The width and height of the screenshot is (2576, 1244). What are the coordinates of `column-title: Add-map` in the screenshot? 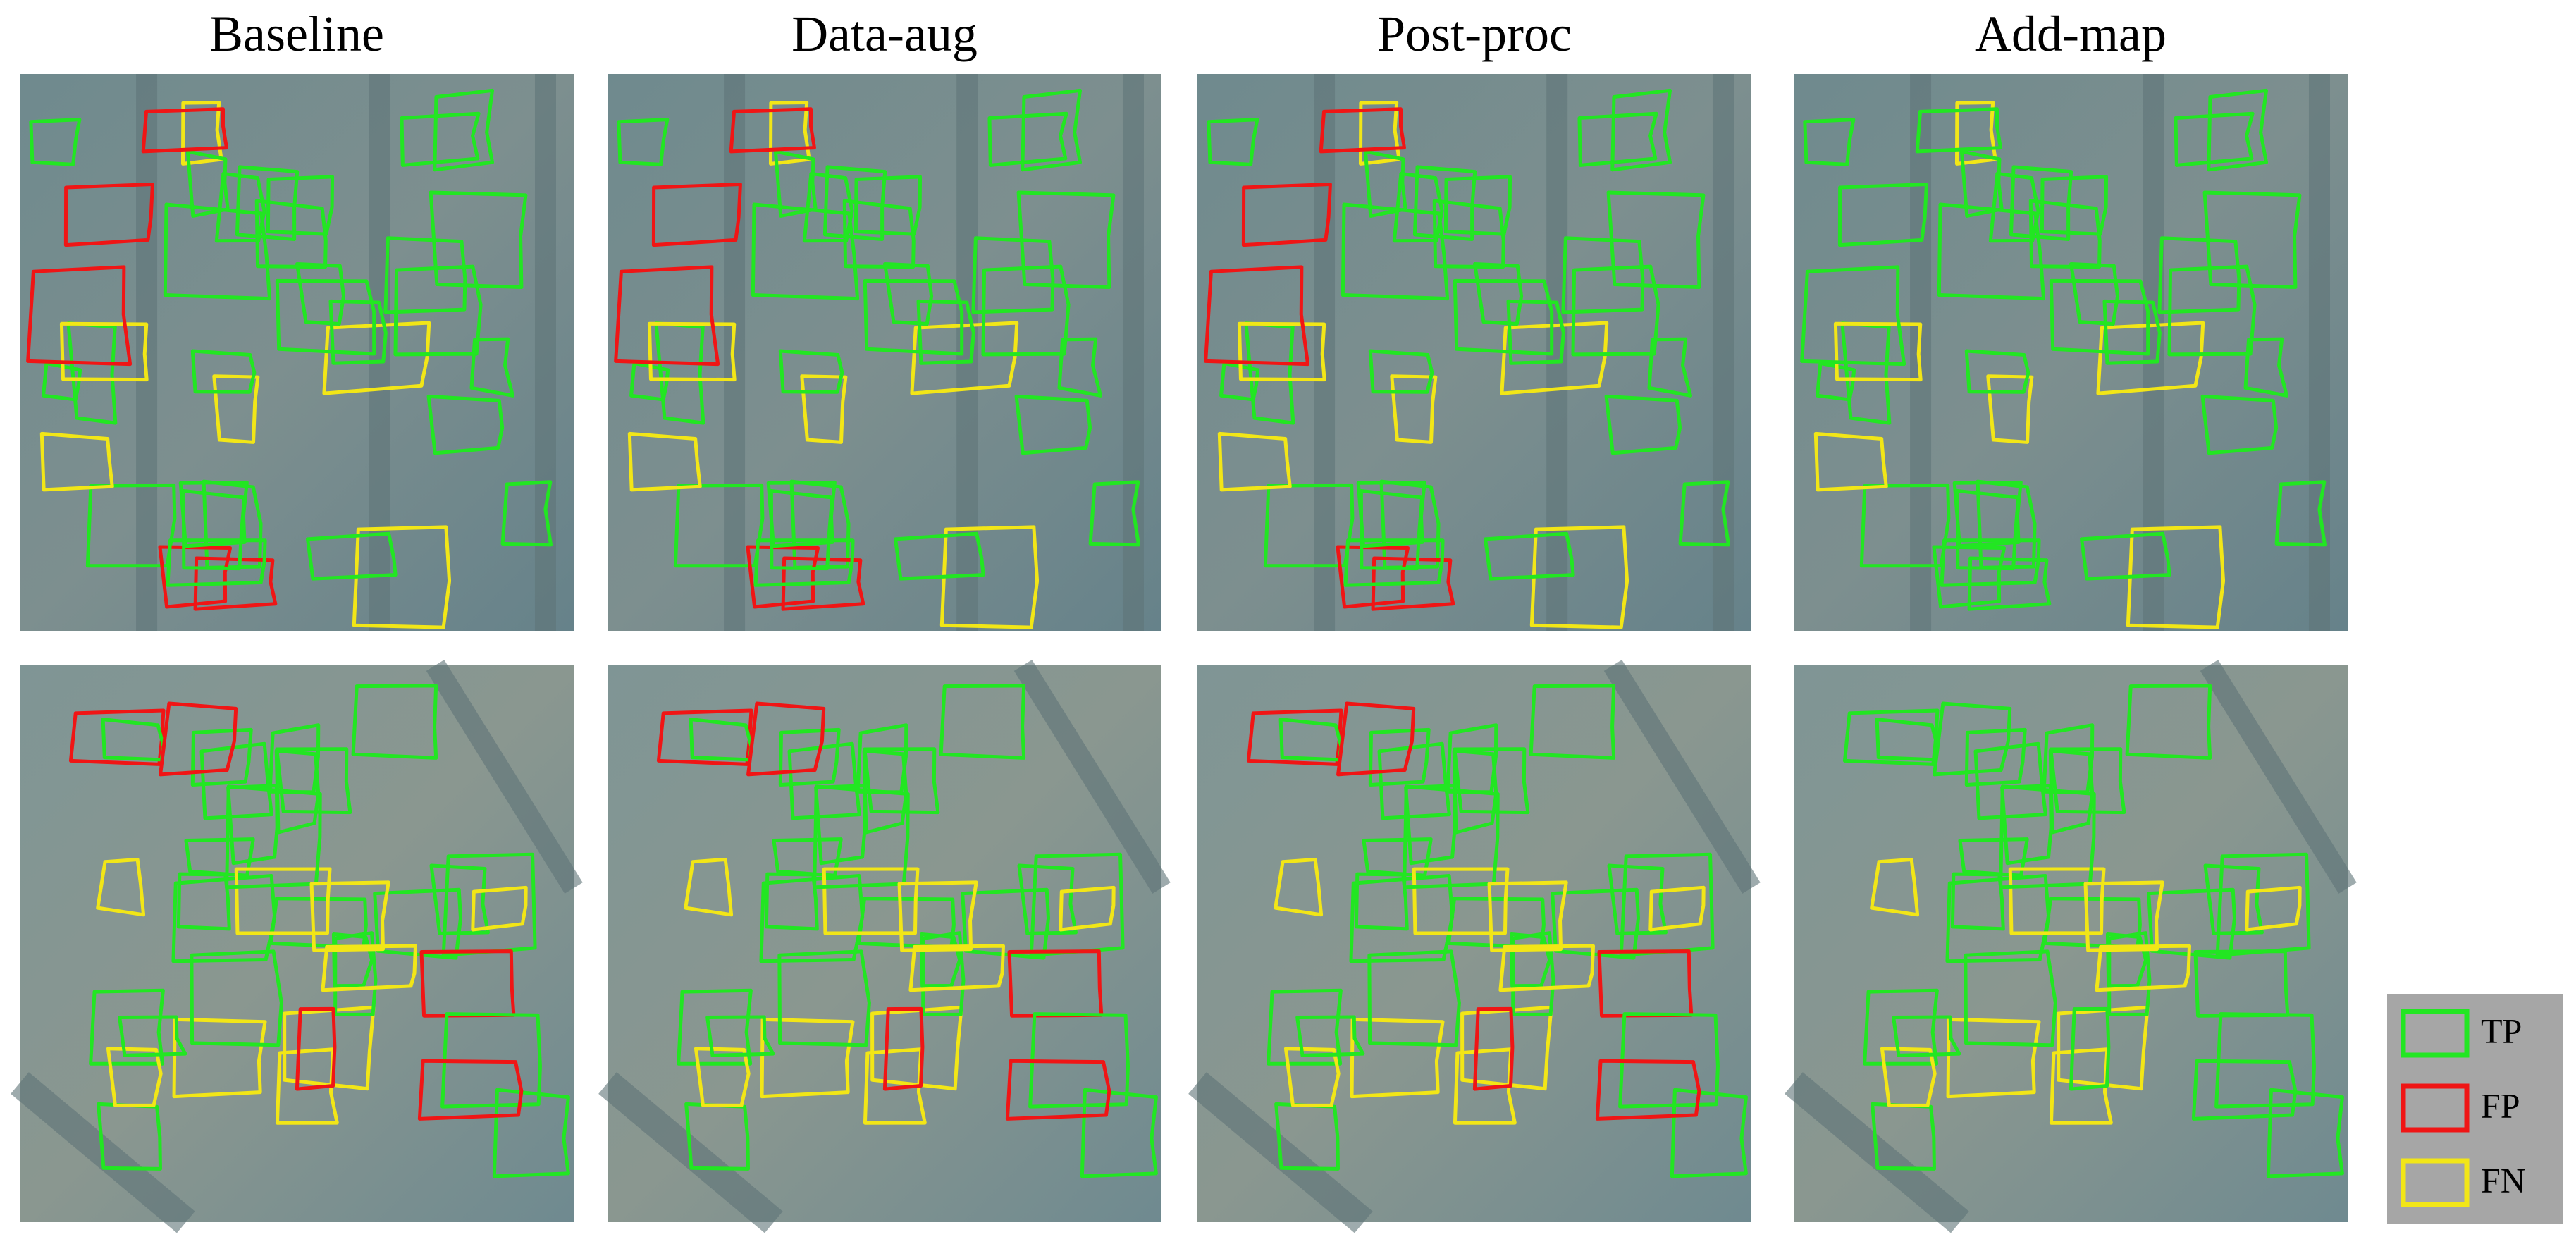 It's located at (2071, 34).